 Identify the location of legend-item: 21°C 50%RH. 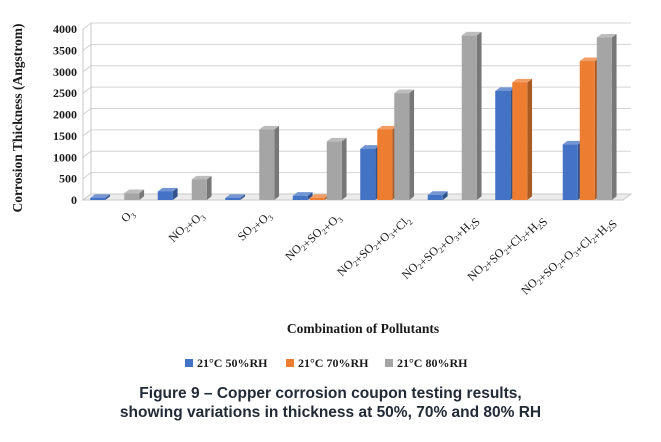
(226, 363).